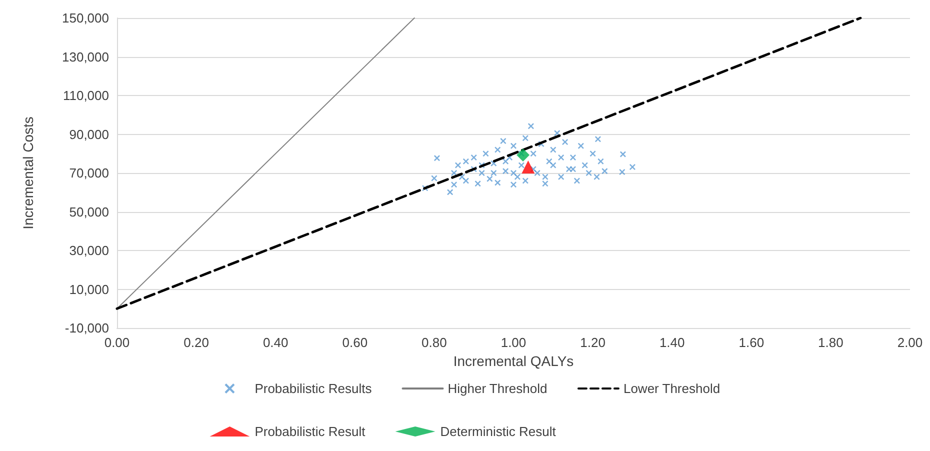 This screenshot has width=930, height=451. Describe the element at coordinates (910, 342) in the screenshot. I see `x-tick-label: 2.00` at that location.